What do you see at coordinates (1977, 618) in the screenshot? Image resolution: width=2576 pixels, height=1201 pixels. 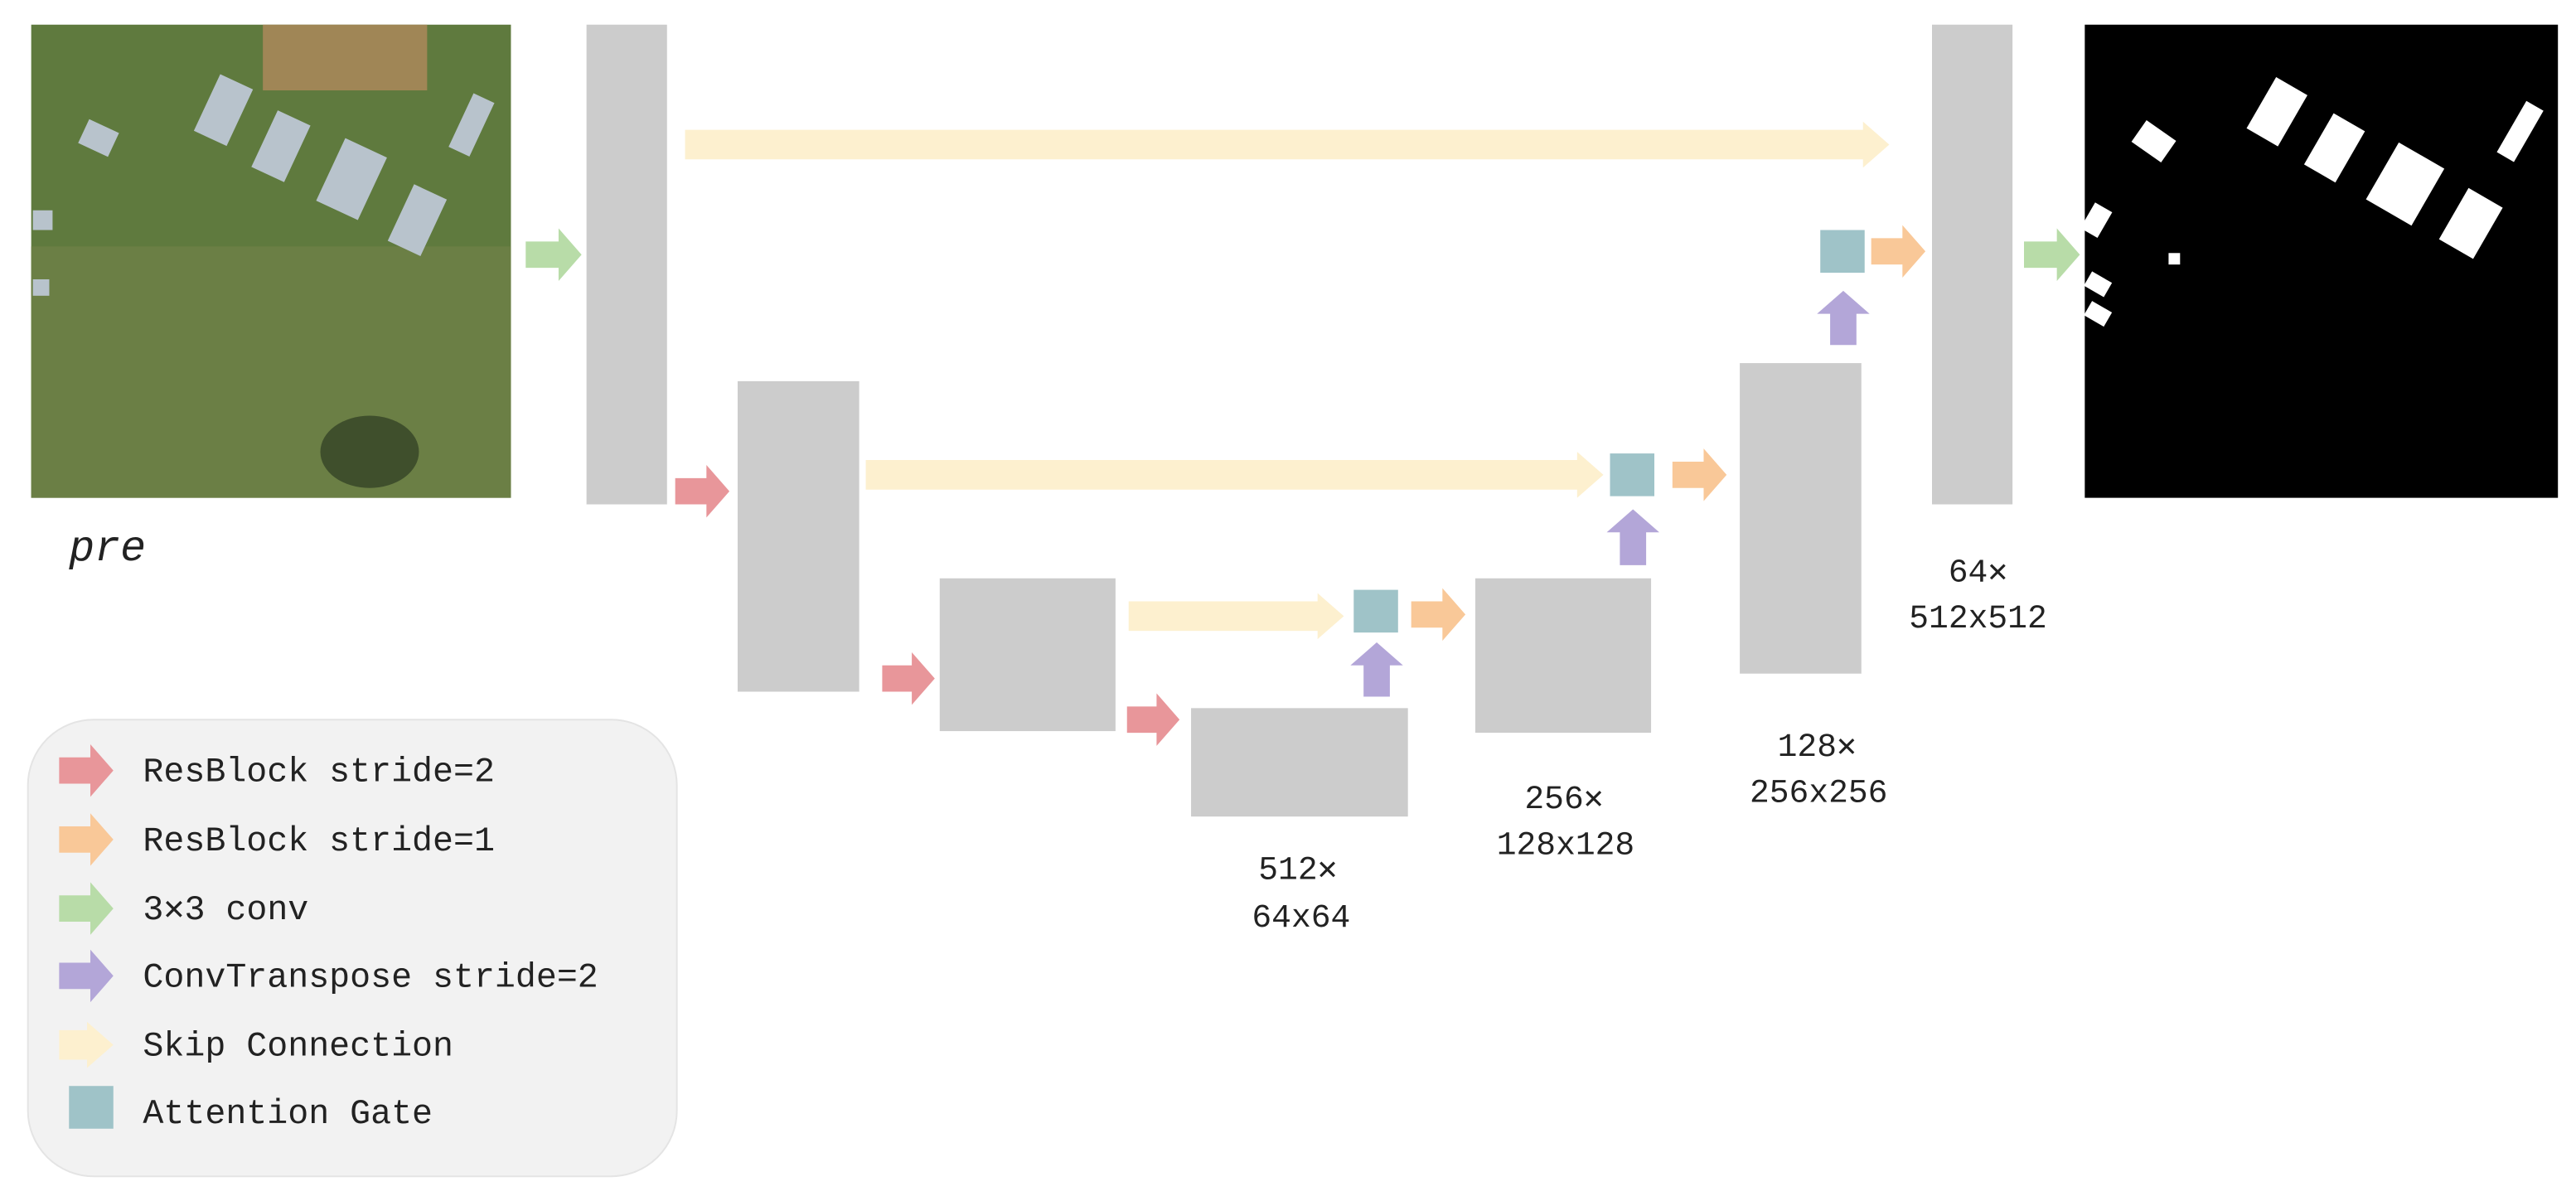 I see `stage-size: 512x512` at bounding box center [1977, 618].